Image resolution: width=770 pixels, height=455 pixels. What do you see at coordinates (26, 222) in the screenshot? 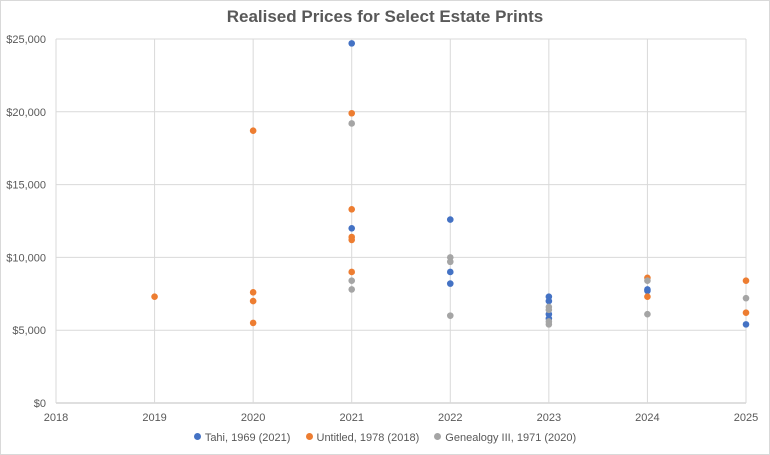
I see `y-axis-ticks: $0 $5,000 $10,000 $15,000 $20,000 $25,000` at bounding box center [26, 222].